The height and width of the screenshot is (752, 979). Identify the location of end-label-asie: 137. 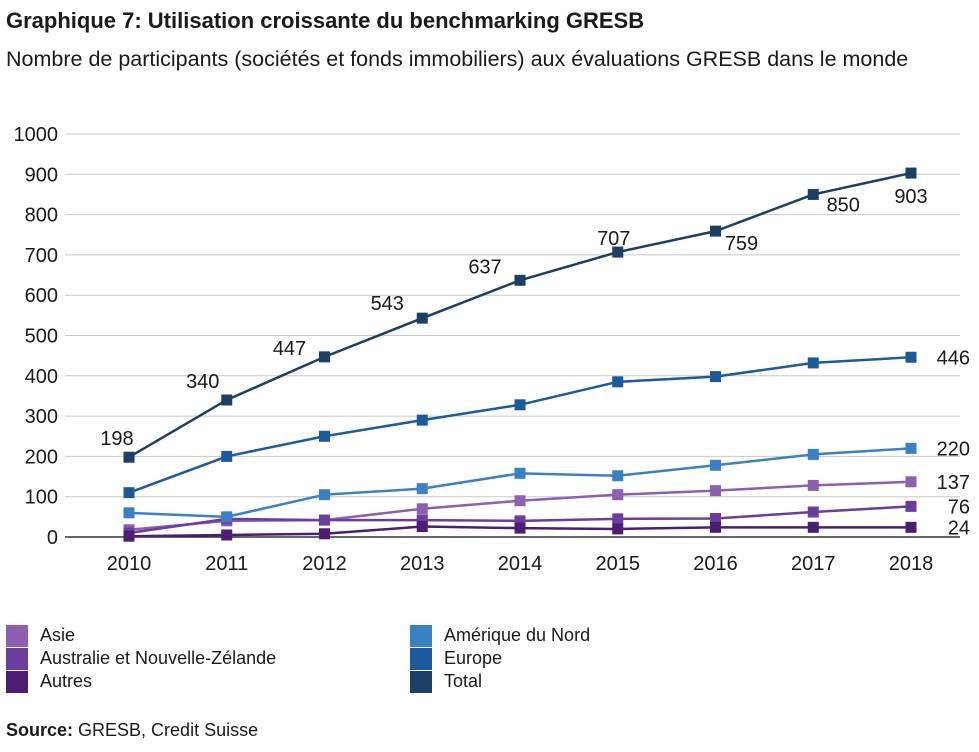
(953, 483).